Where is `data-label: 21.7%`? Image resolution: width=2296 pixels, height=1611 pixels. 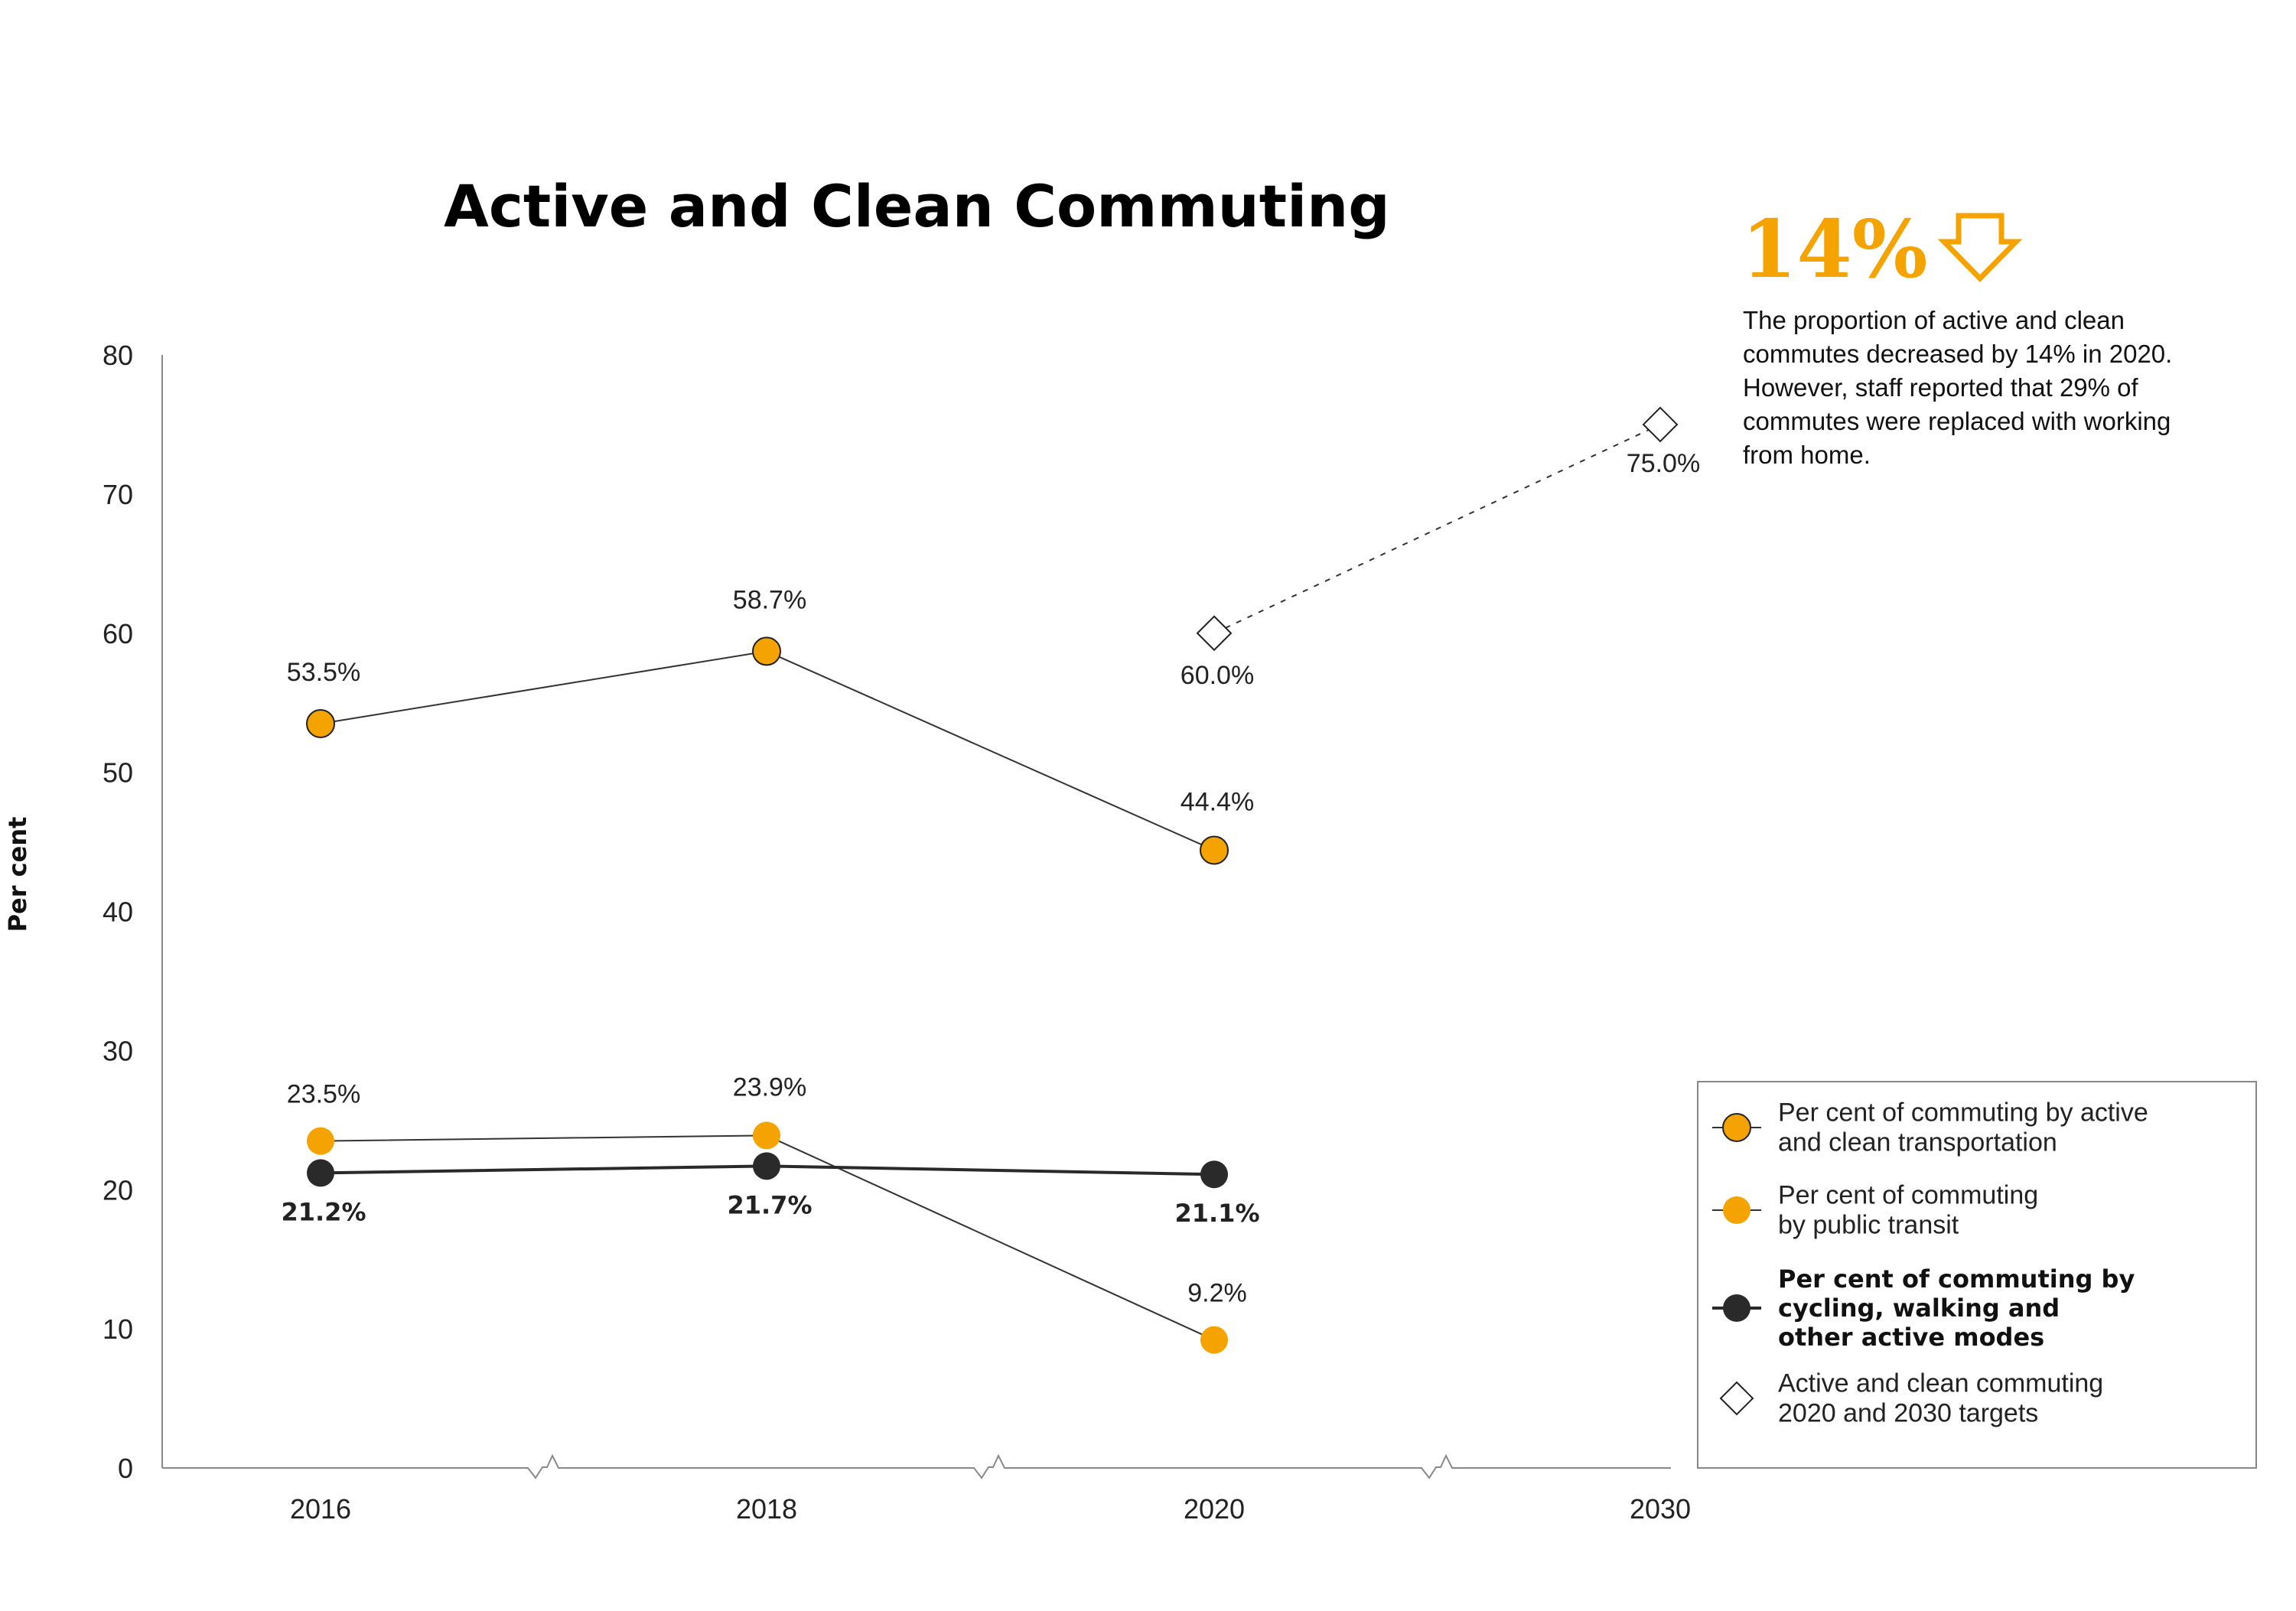
data-label: 21.7% is located at coordinates (770, 1204).